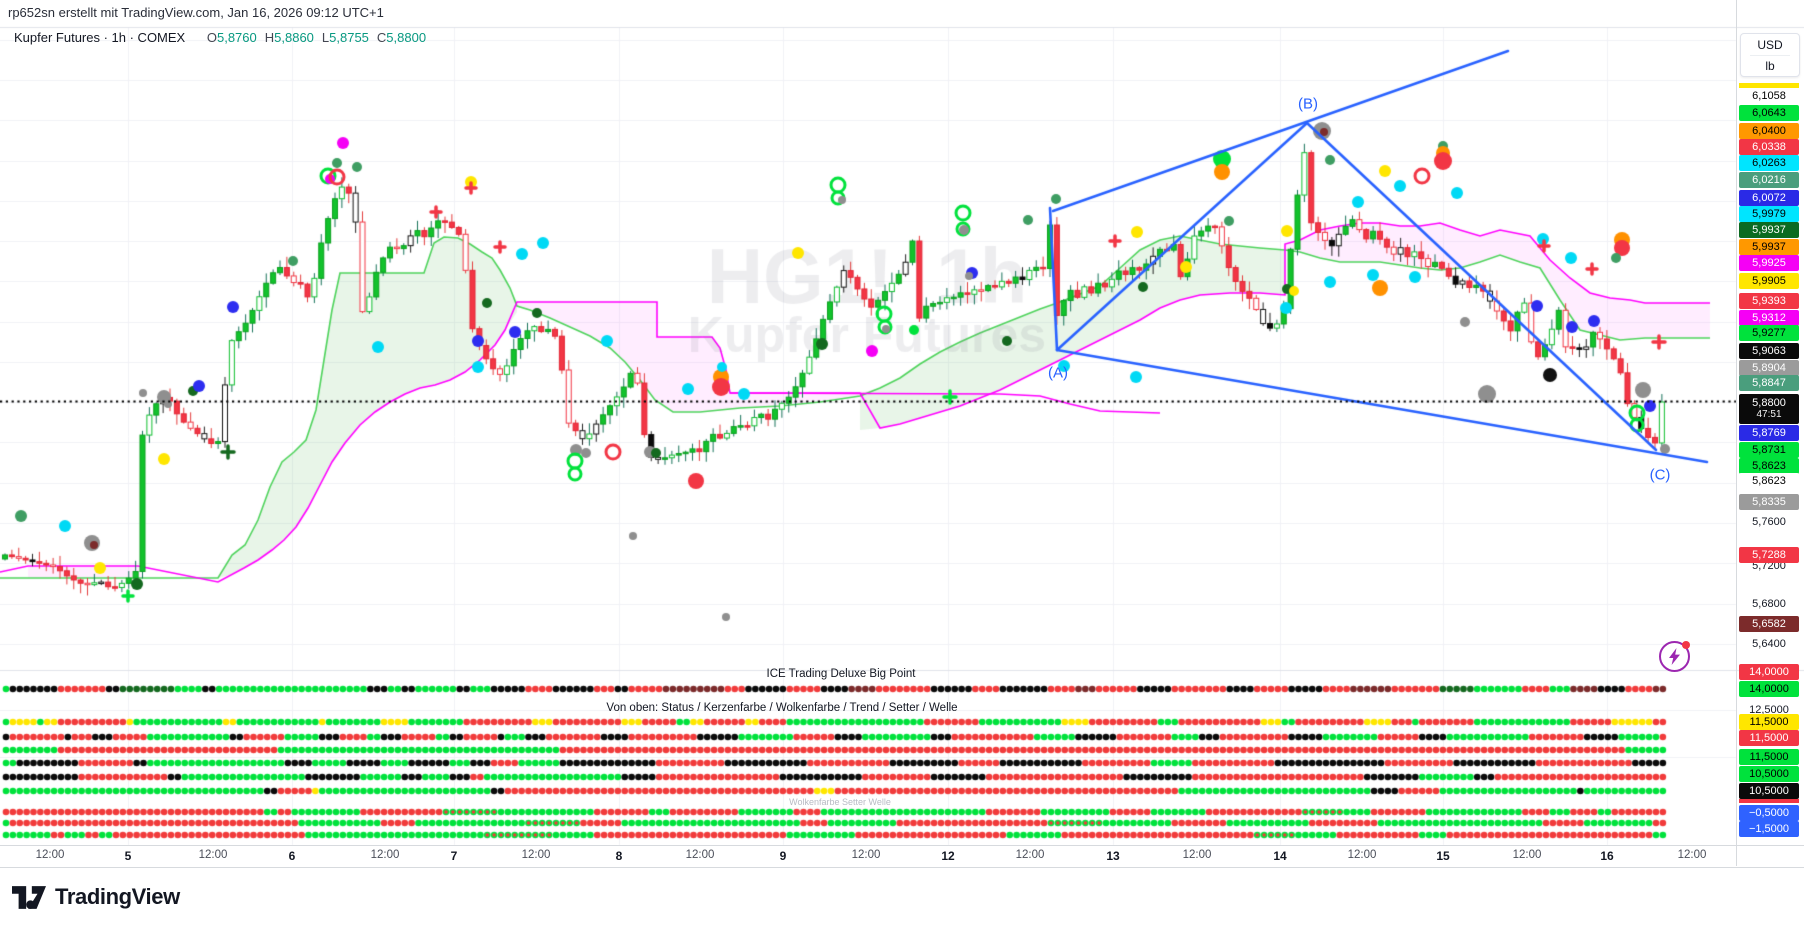 The width and height of the screenshot is (1804, 927). Describe the element at coordinates (1443, 856) in the screenshot. I see `time-label: 15` at that location.